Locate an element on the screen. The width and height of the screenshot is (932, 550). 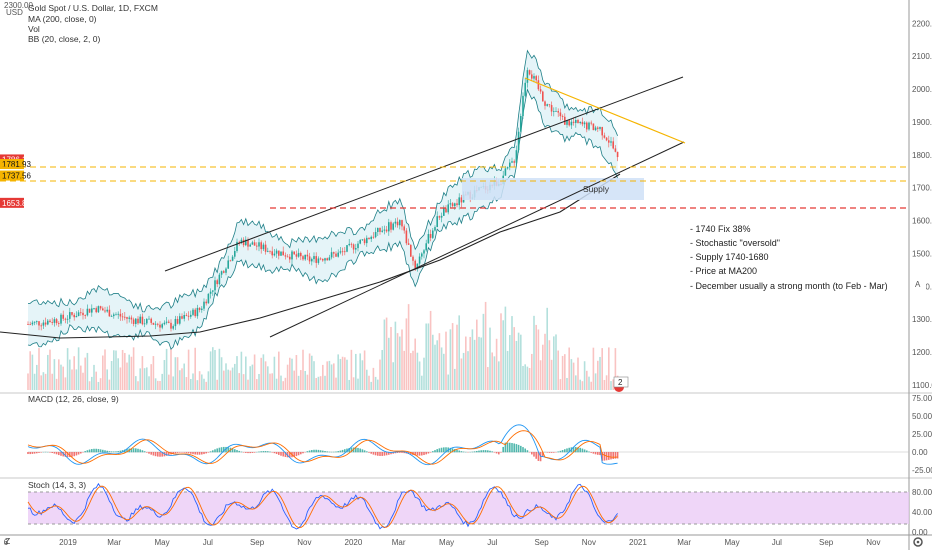
stoch-tick-label: 0.00 is located at coordinates (920, 532).